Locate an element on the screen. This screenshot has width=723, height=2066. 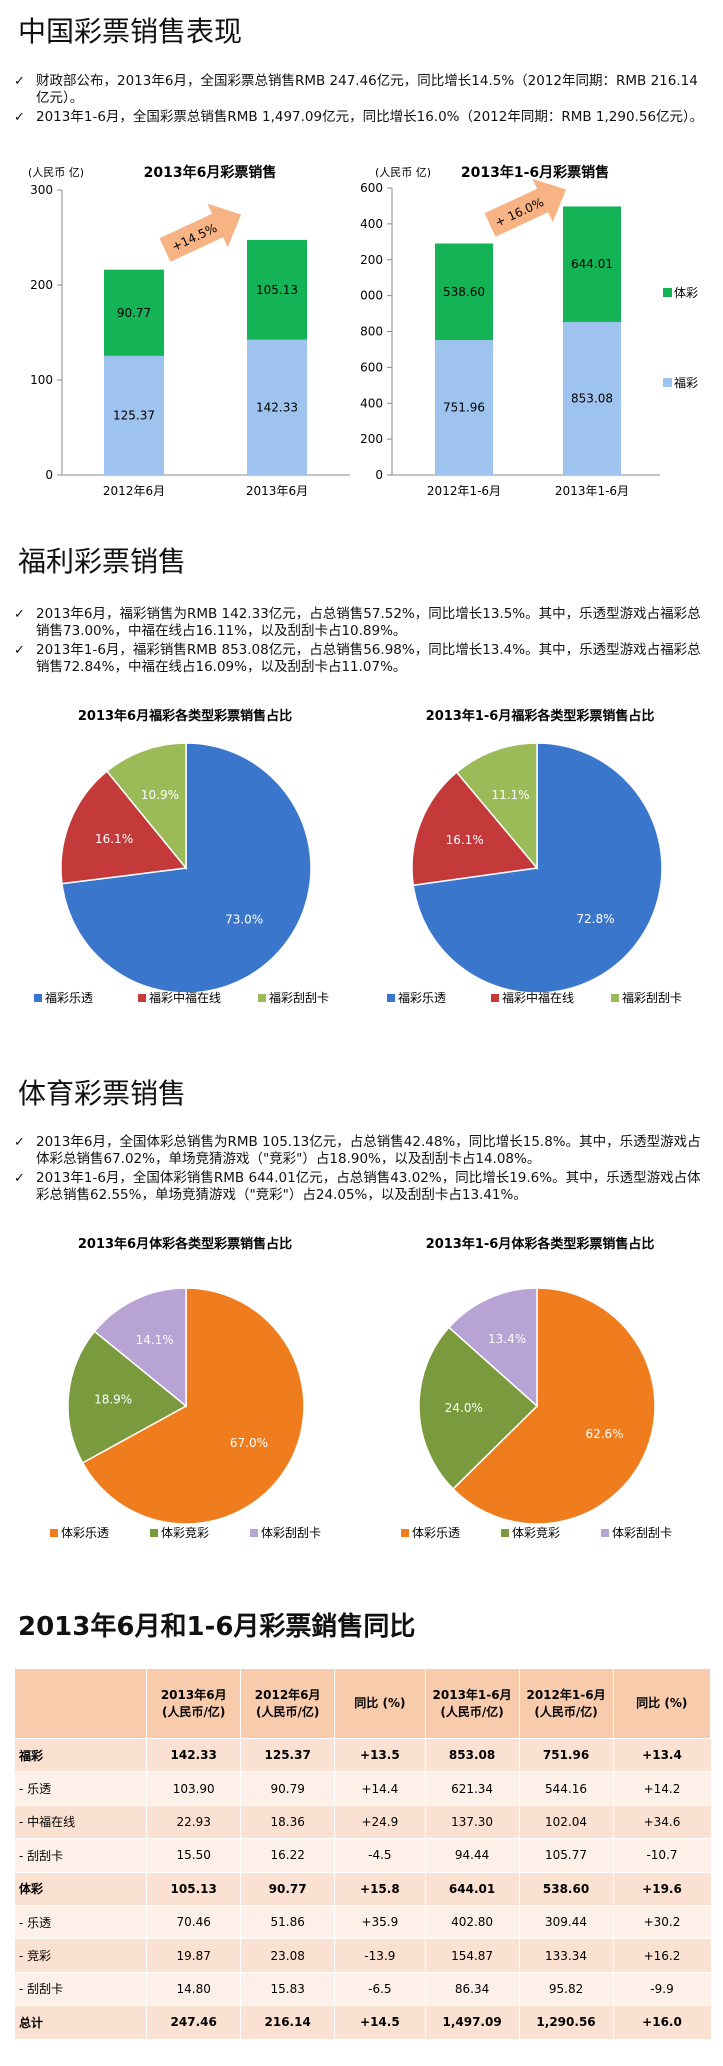
table-cell: -10.7 is located at coordinates (661, 1855).